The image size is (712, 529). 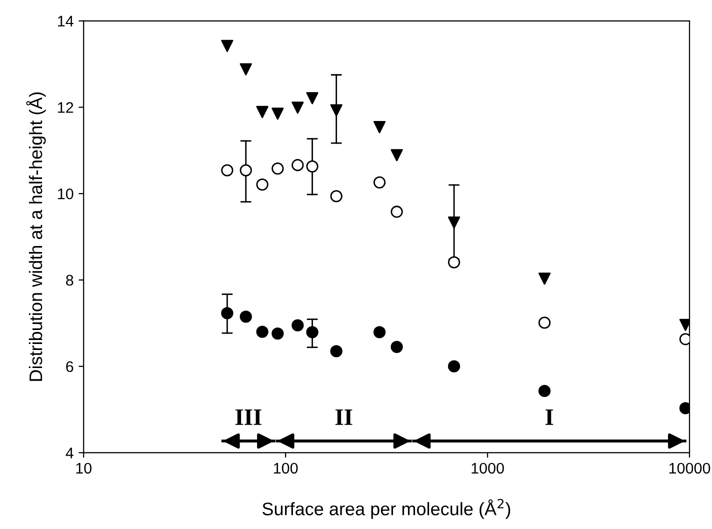 I want to click on y-axis-title: Distribution width at a half-height (Å), so click(x=36, y=236).